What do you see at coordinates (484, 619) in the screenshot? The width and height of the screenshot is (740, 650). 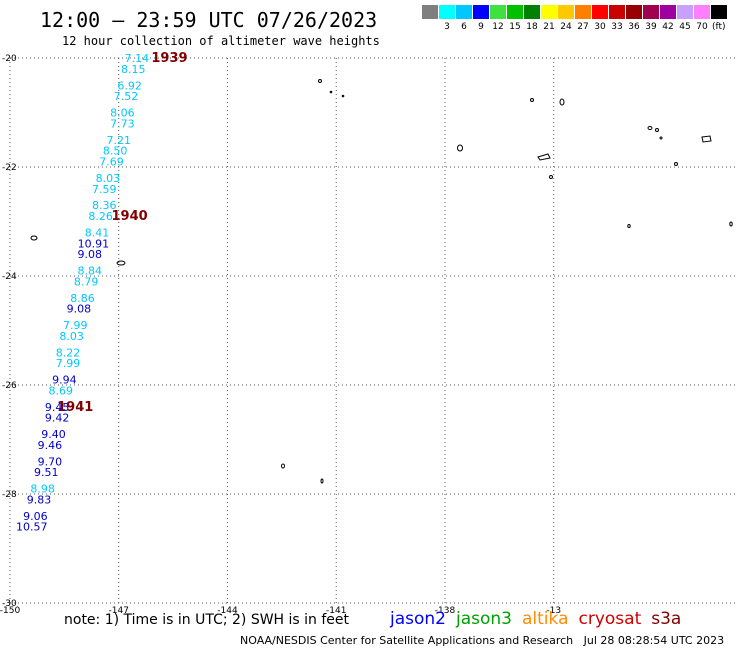 I see `satellite-legend-item: jason3` at bounding box center [484, 619].